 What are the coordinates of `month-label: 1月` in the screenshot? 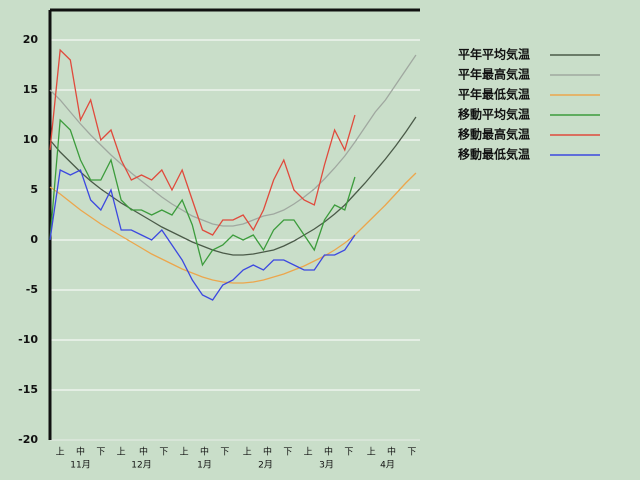 It's located at (204, 465).